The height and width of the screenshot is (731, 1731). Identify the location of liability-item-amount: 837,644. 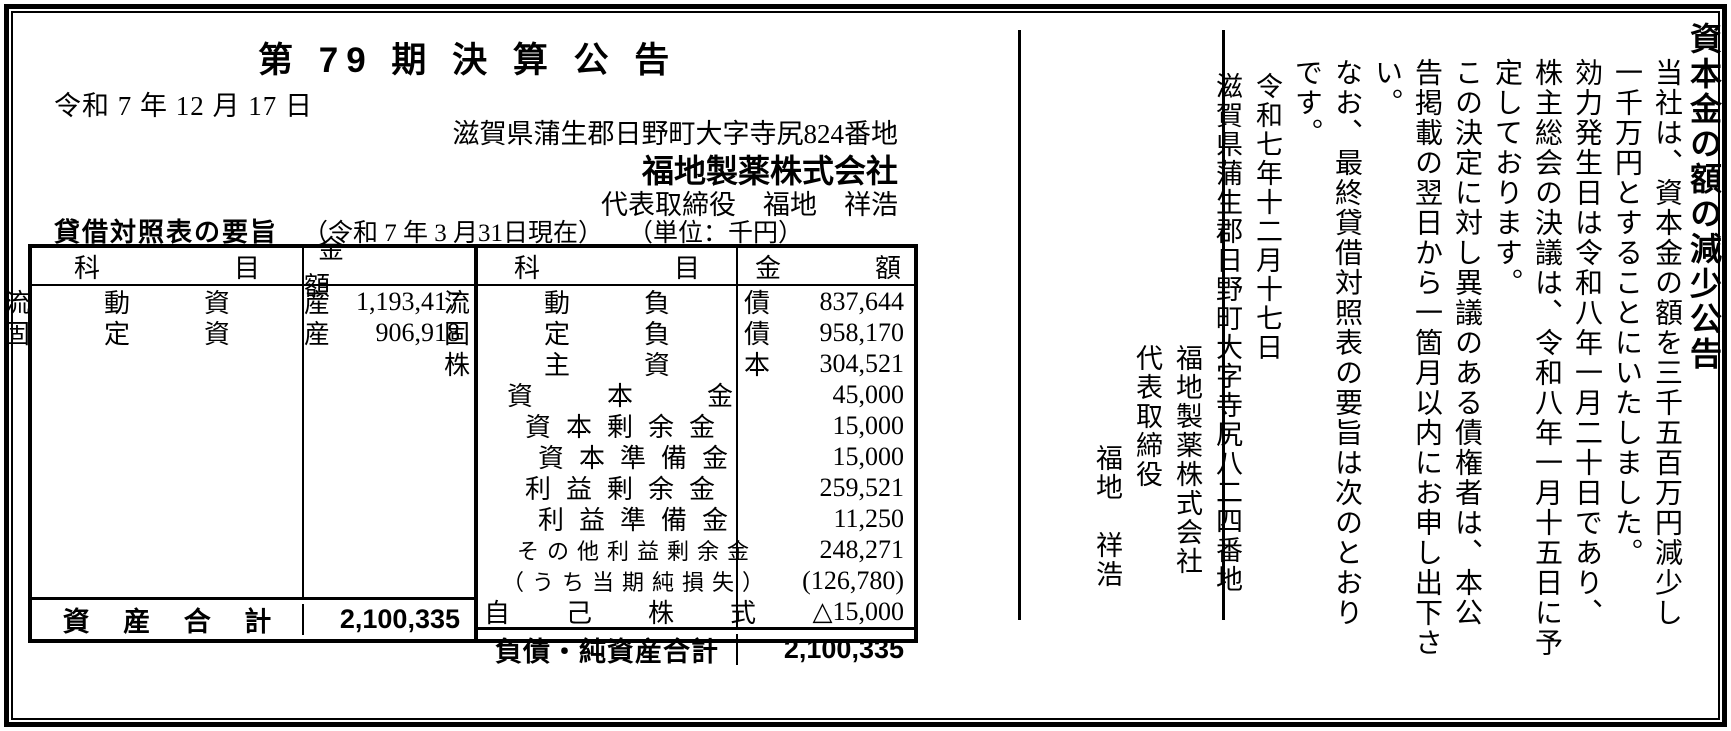
(862, 301).